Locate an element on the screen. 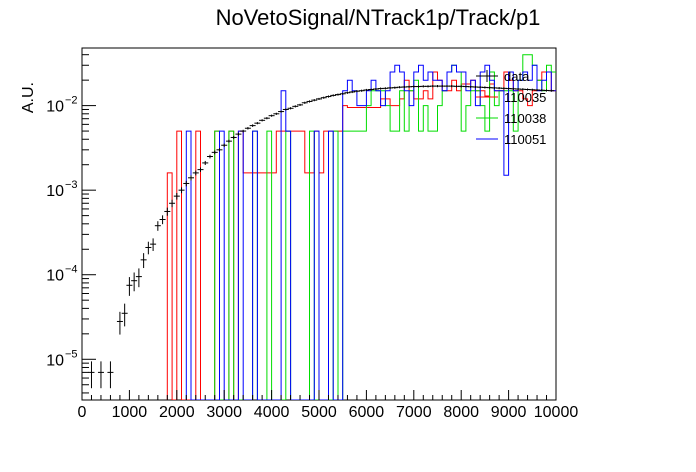 Image resolution: width=696 pixels, height=472 pixels. y-tick-exponent: −4 is located at coordinates (71, 270).